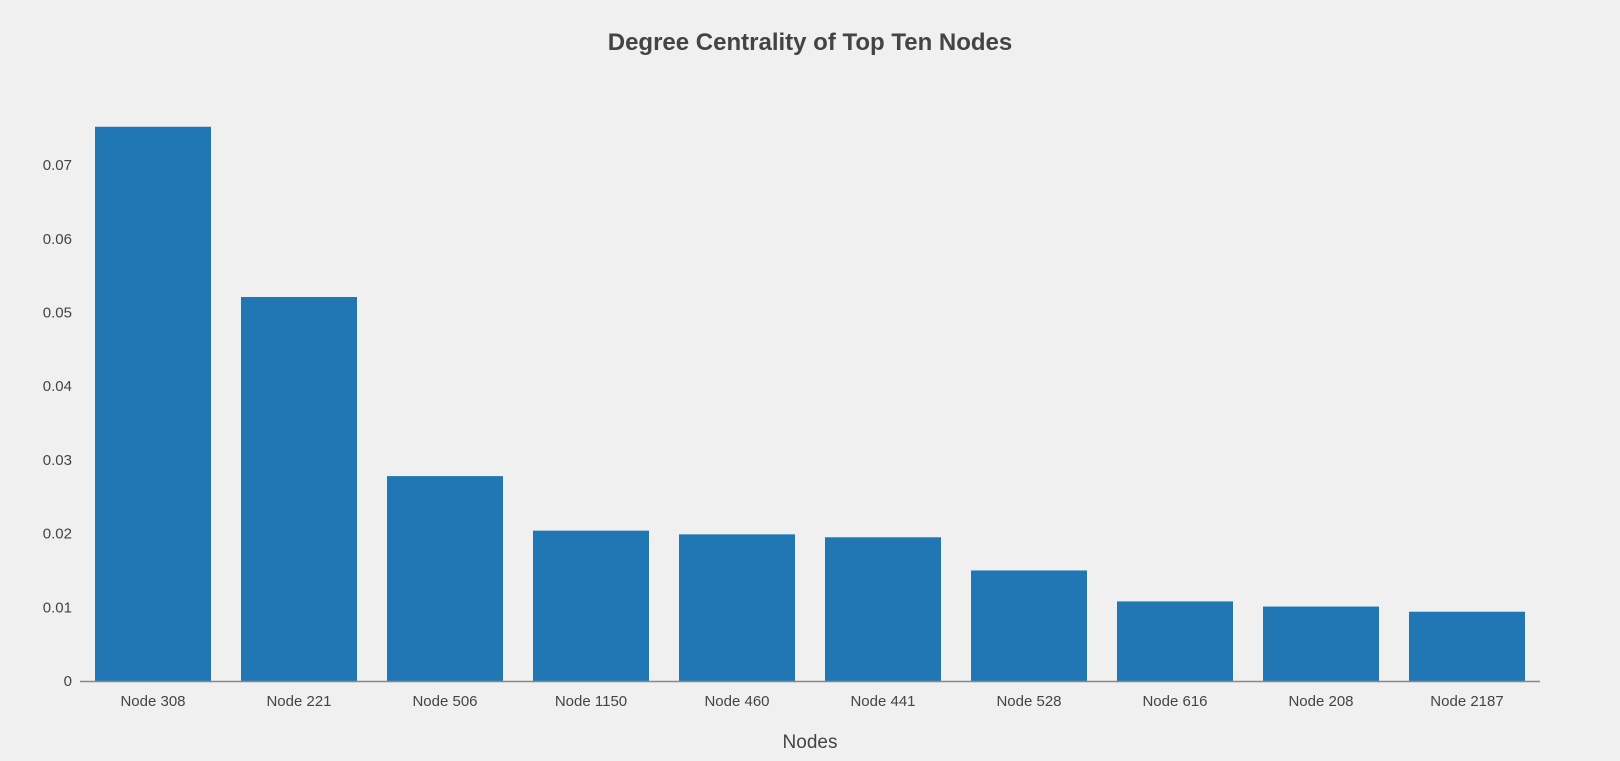  What do you see at coordinates (1320, 701) in the screenshot?
I see `x-tick-label: Node 208` at bounding box center [1320, 701].